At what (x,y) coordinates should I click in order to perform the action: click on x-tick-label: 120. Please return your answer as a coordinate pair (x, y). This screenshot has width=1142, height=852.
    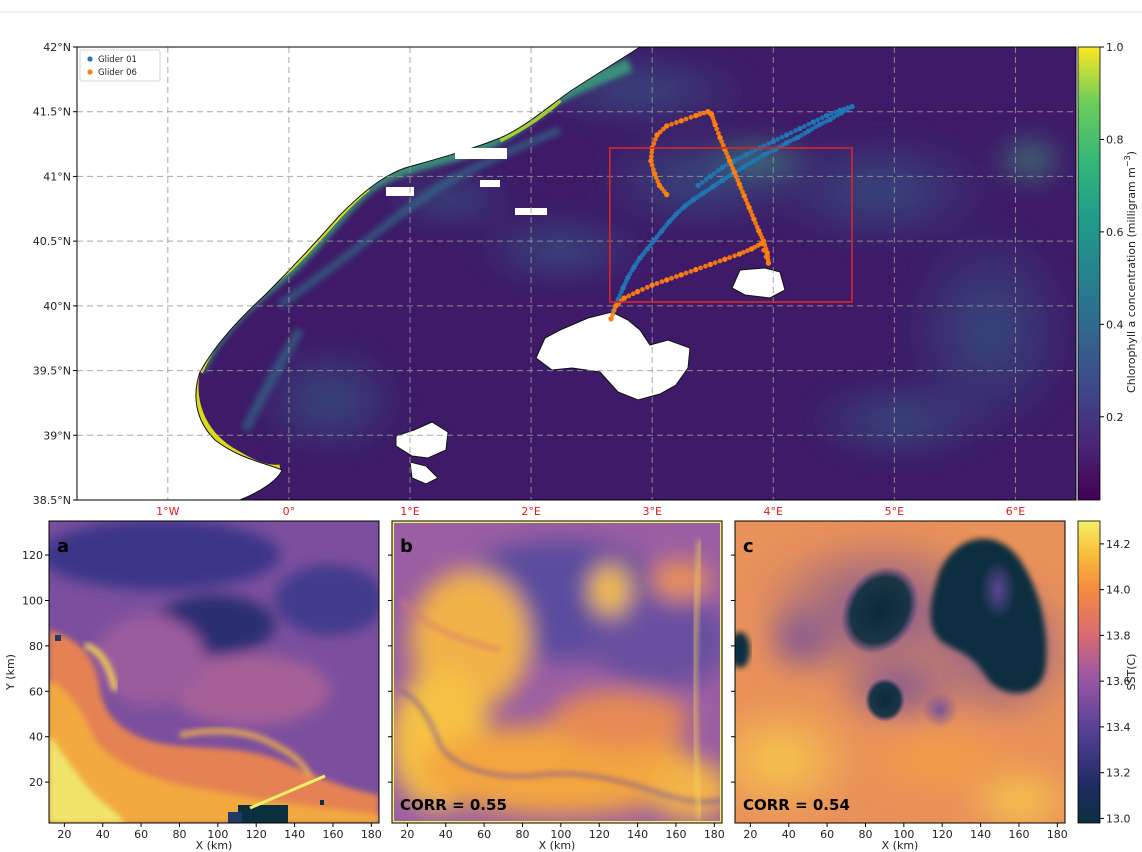
    Looking at the image, I should click on (599, 834).